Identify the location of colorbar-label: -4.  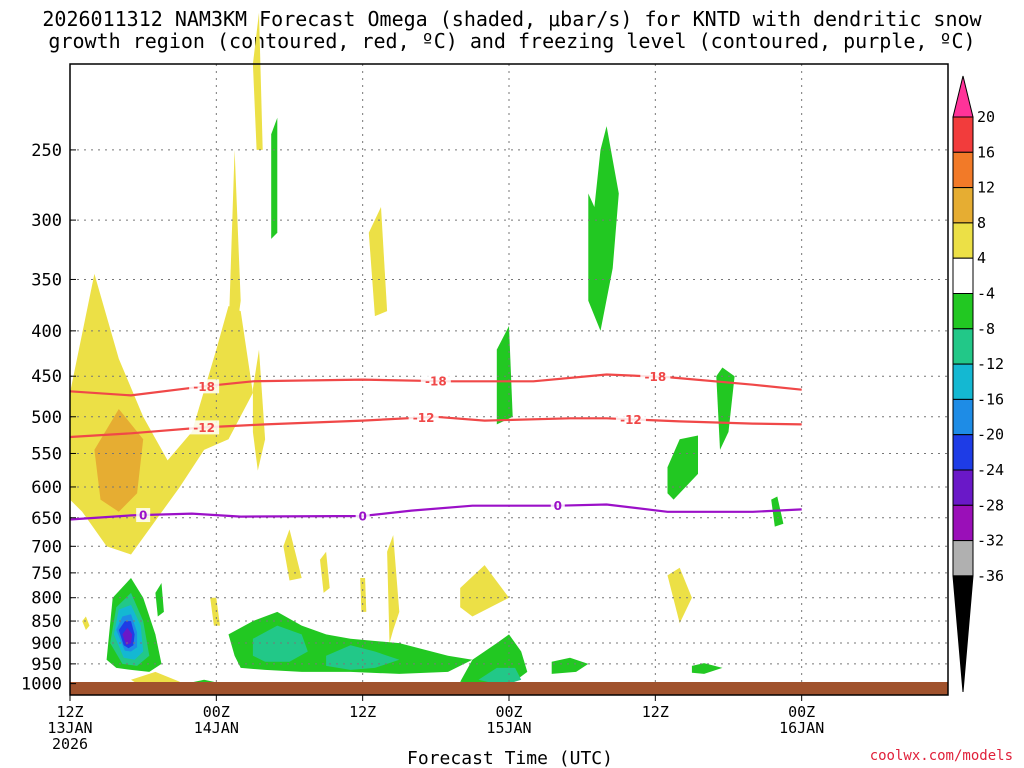
(986, 294).